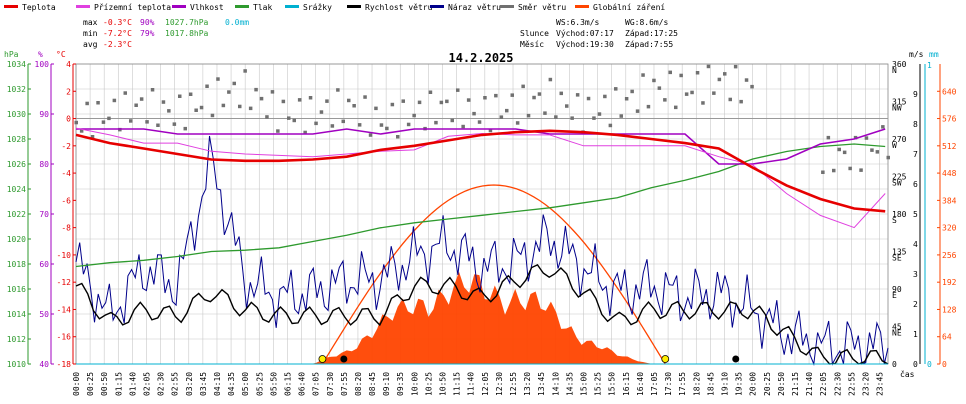 The image size is (966, 404). I want to click on x-tick-label: 17:30, so click(668, 384).